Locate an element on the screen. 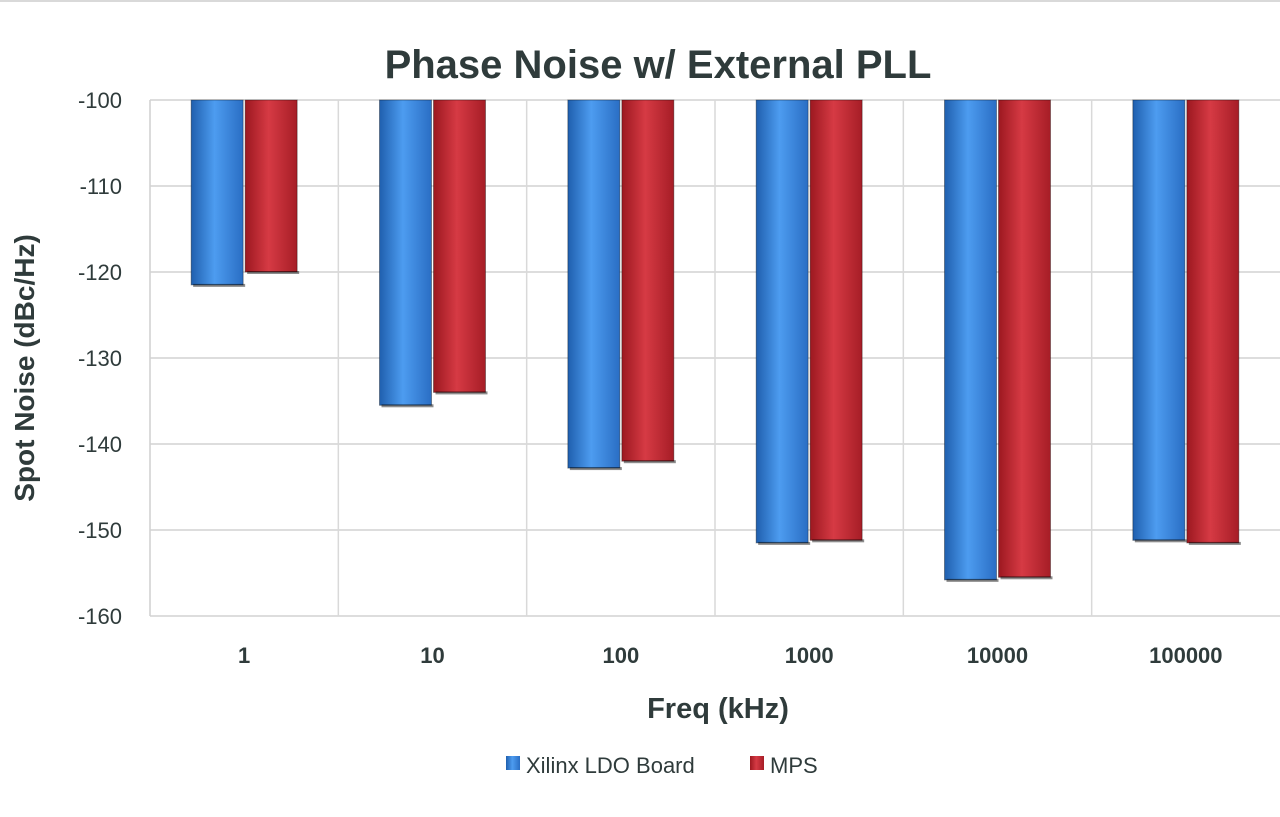  y-tick-label: -150 is located at coordinates (100, 530).